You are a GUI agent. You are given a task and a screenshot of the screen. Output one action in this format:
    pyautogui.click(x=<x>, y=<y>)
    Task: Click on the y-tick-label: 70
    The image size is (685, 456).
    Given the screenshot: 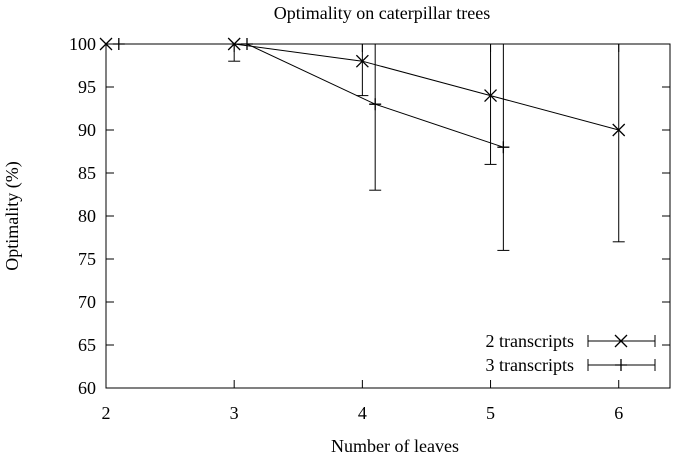 What is the action you would take?
    pyautogui.click(x=87, y=302)
    